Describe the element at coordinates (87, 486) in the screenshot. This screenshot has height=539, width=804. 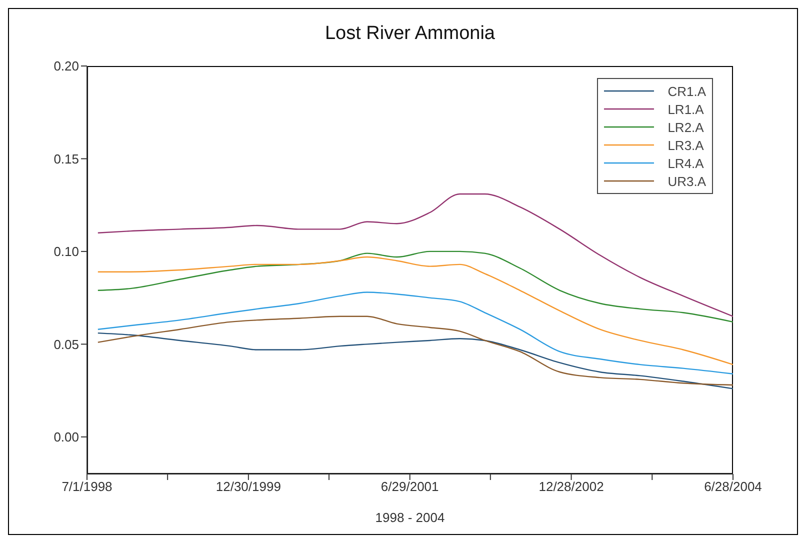
I see `x-tick-label: 7/1/1998` at that location.